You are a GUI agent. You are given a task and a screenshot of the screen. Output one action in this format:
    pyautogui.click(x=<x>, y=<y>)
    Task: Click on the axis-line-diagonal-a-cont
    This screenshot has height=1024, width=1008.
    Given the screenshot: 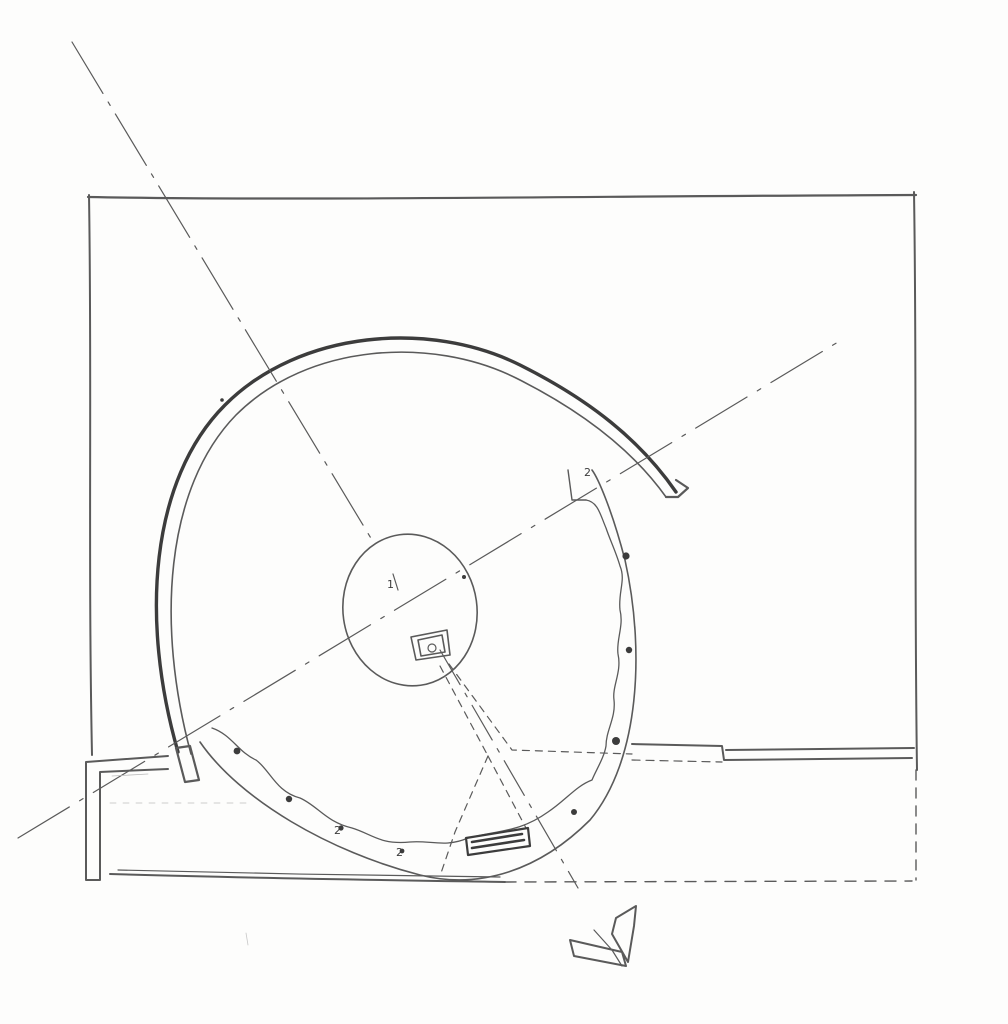 What is the action you would take?
    pyautogui.click(x=509, y=769)
    